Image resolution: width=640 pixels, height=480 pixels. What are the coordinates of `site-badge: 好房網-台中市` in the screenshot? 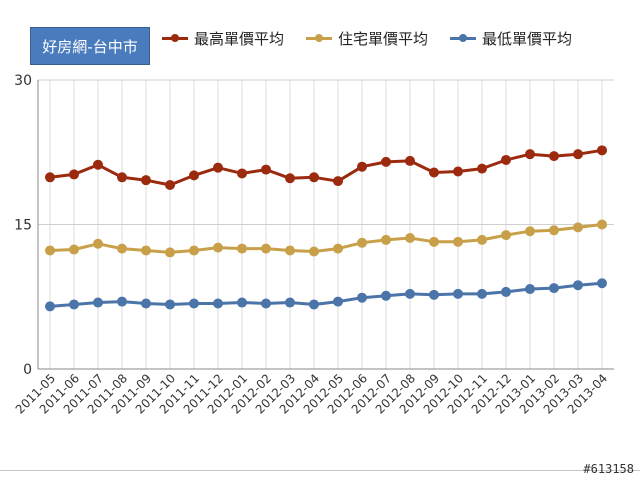 It's located at (90, 46).